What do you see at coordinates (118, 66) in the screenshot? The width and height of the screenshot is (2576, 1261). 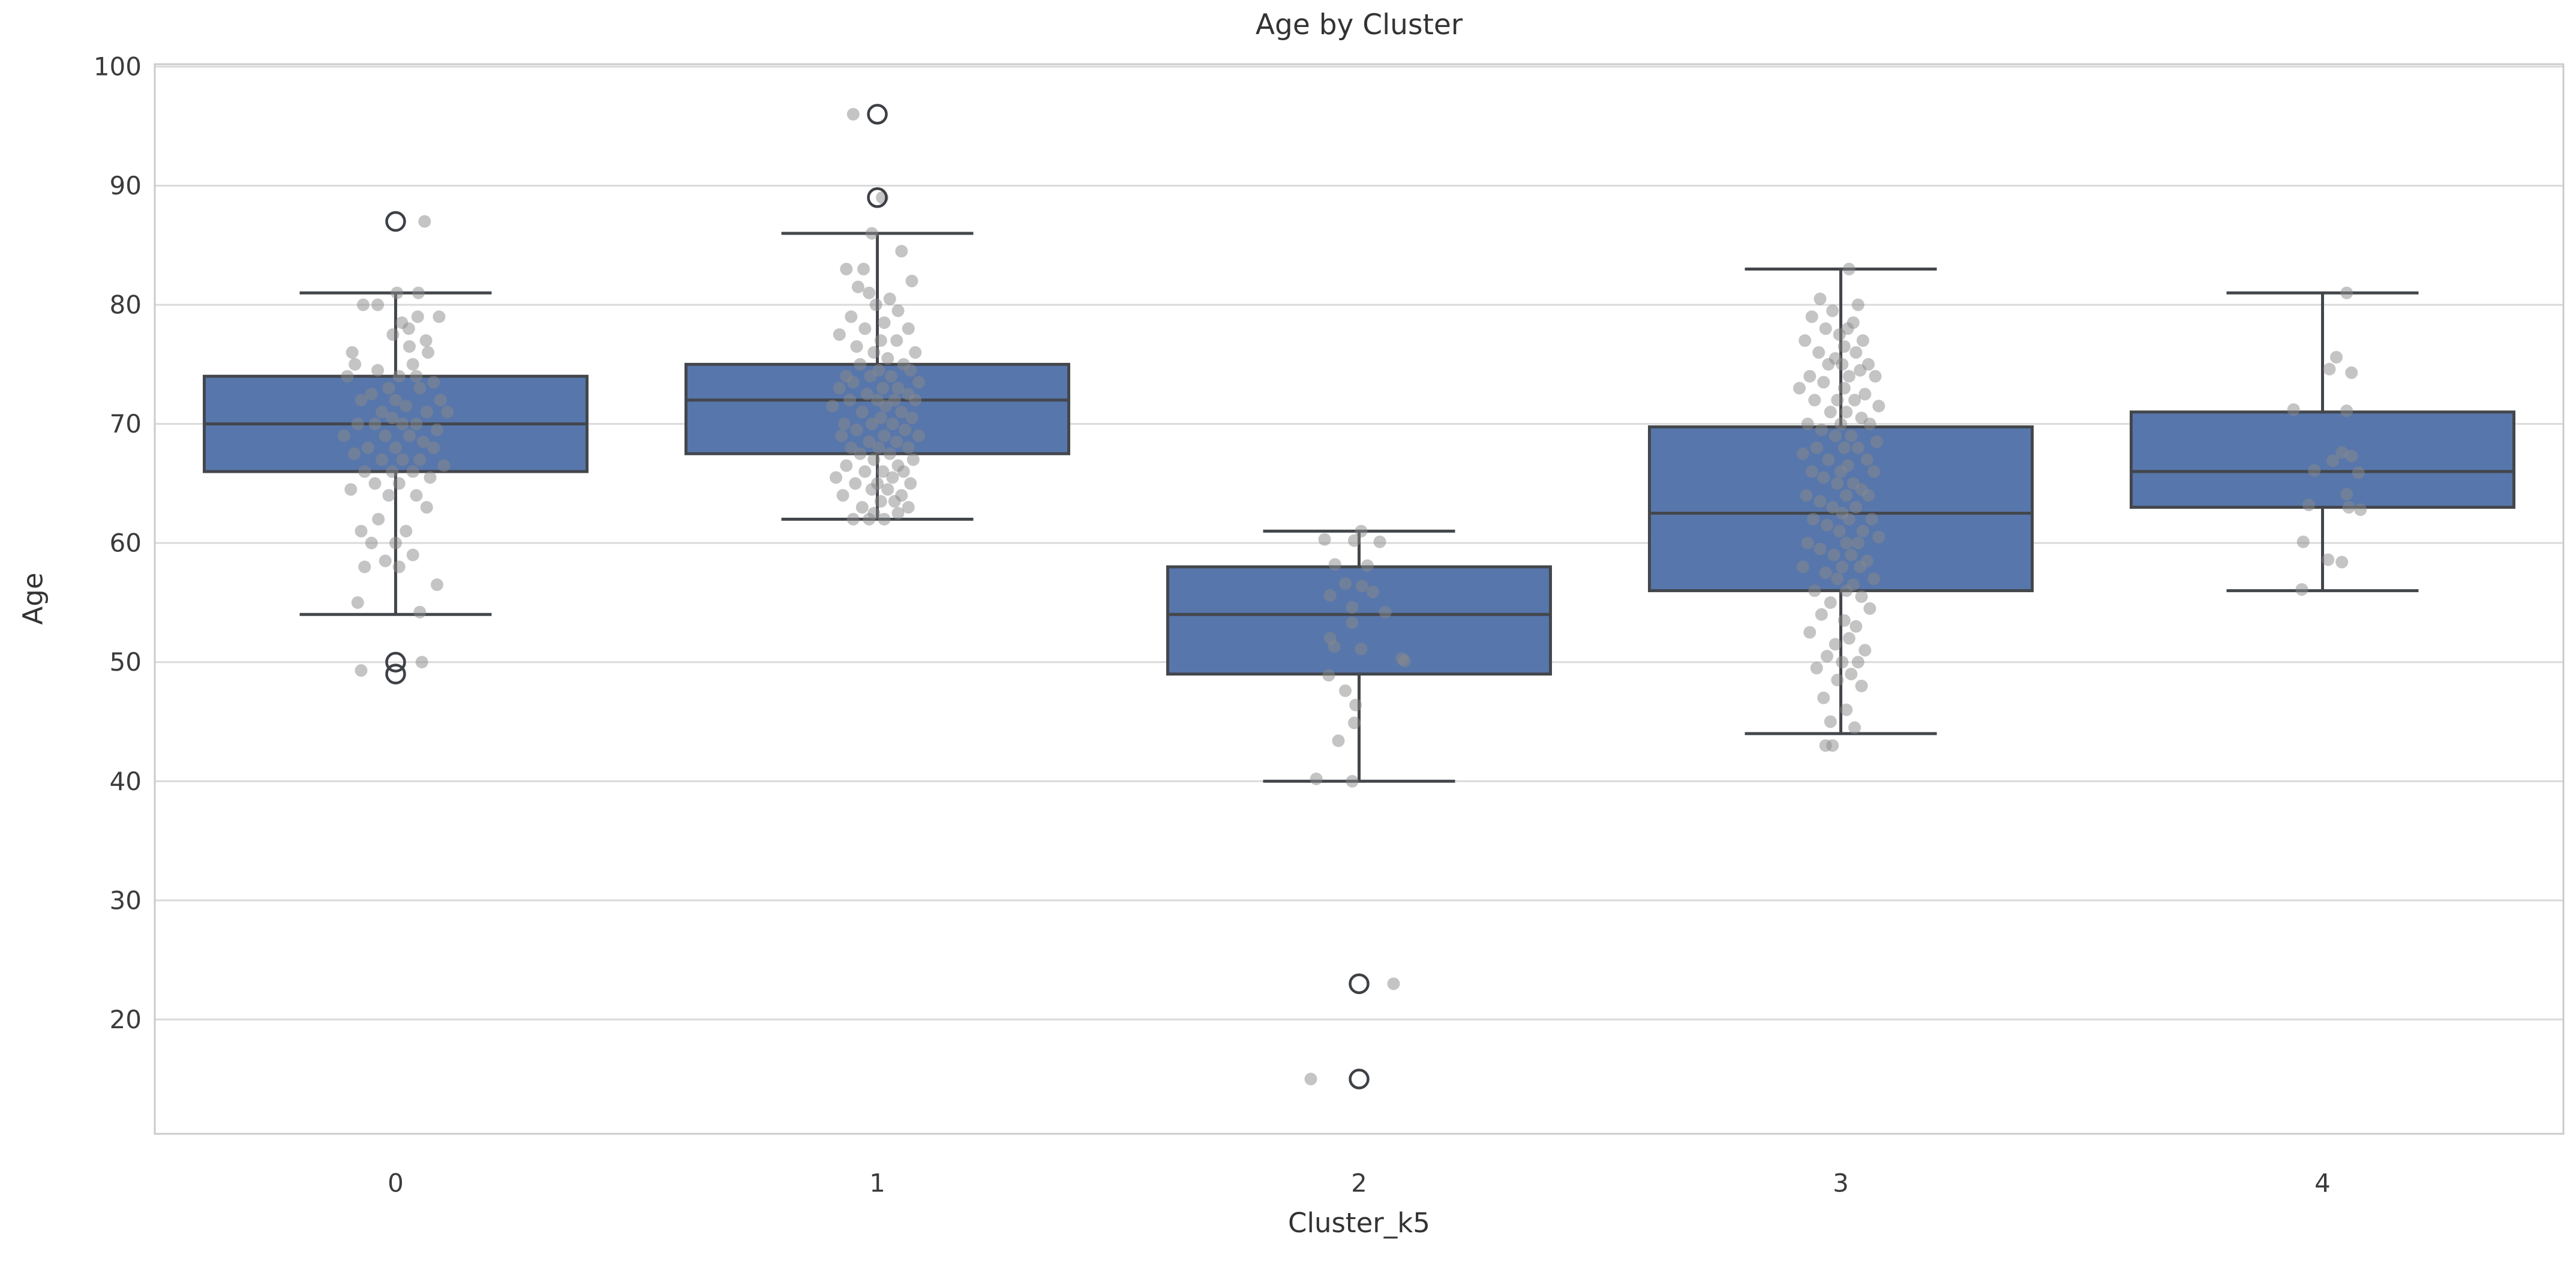 I see `y-tick-label: 100` at bounding box center [118, 66].